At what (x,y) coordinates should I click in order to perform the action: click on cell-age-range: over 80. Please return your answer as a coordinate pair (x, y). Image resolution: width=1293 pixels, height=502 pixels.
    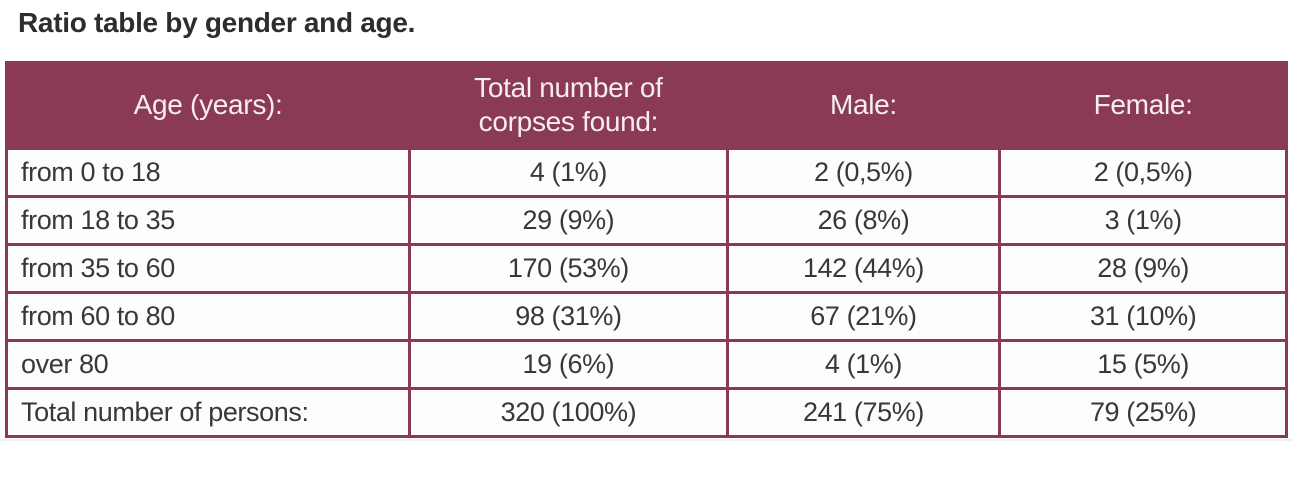
    Looking at the image, I should click on (208, 364).